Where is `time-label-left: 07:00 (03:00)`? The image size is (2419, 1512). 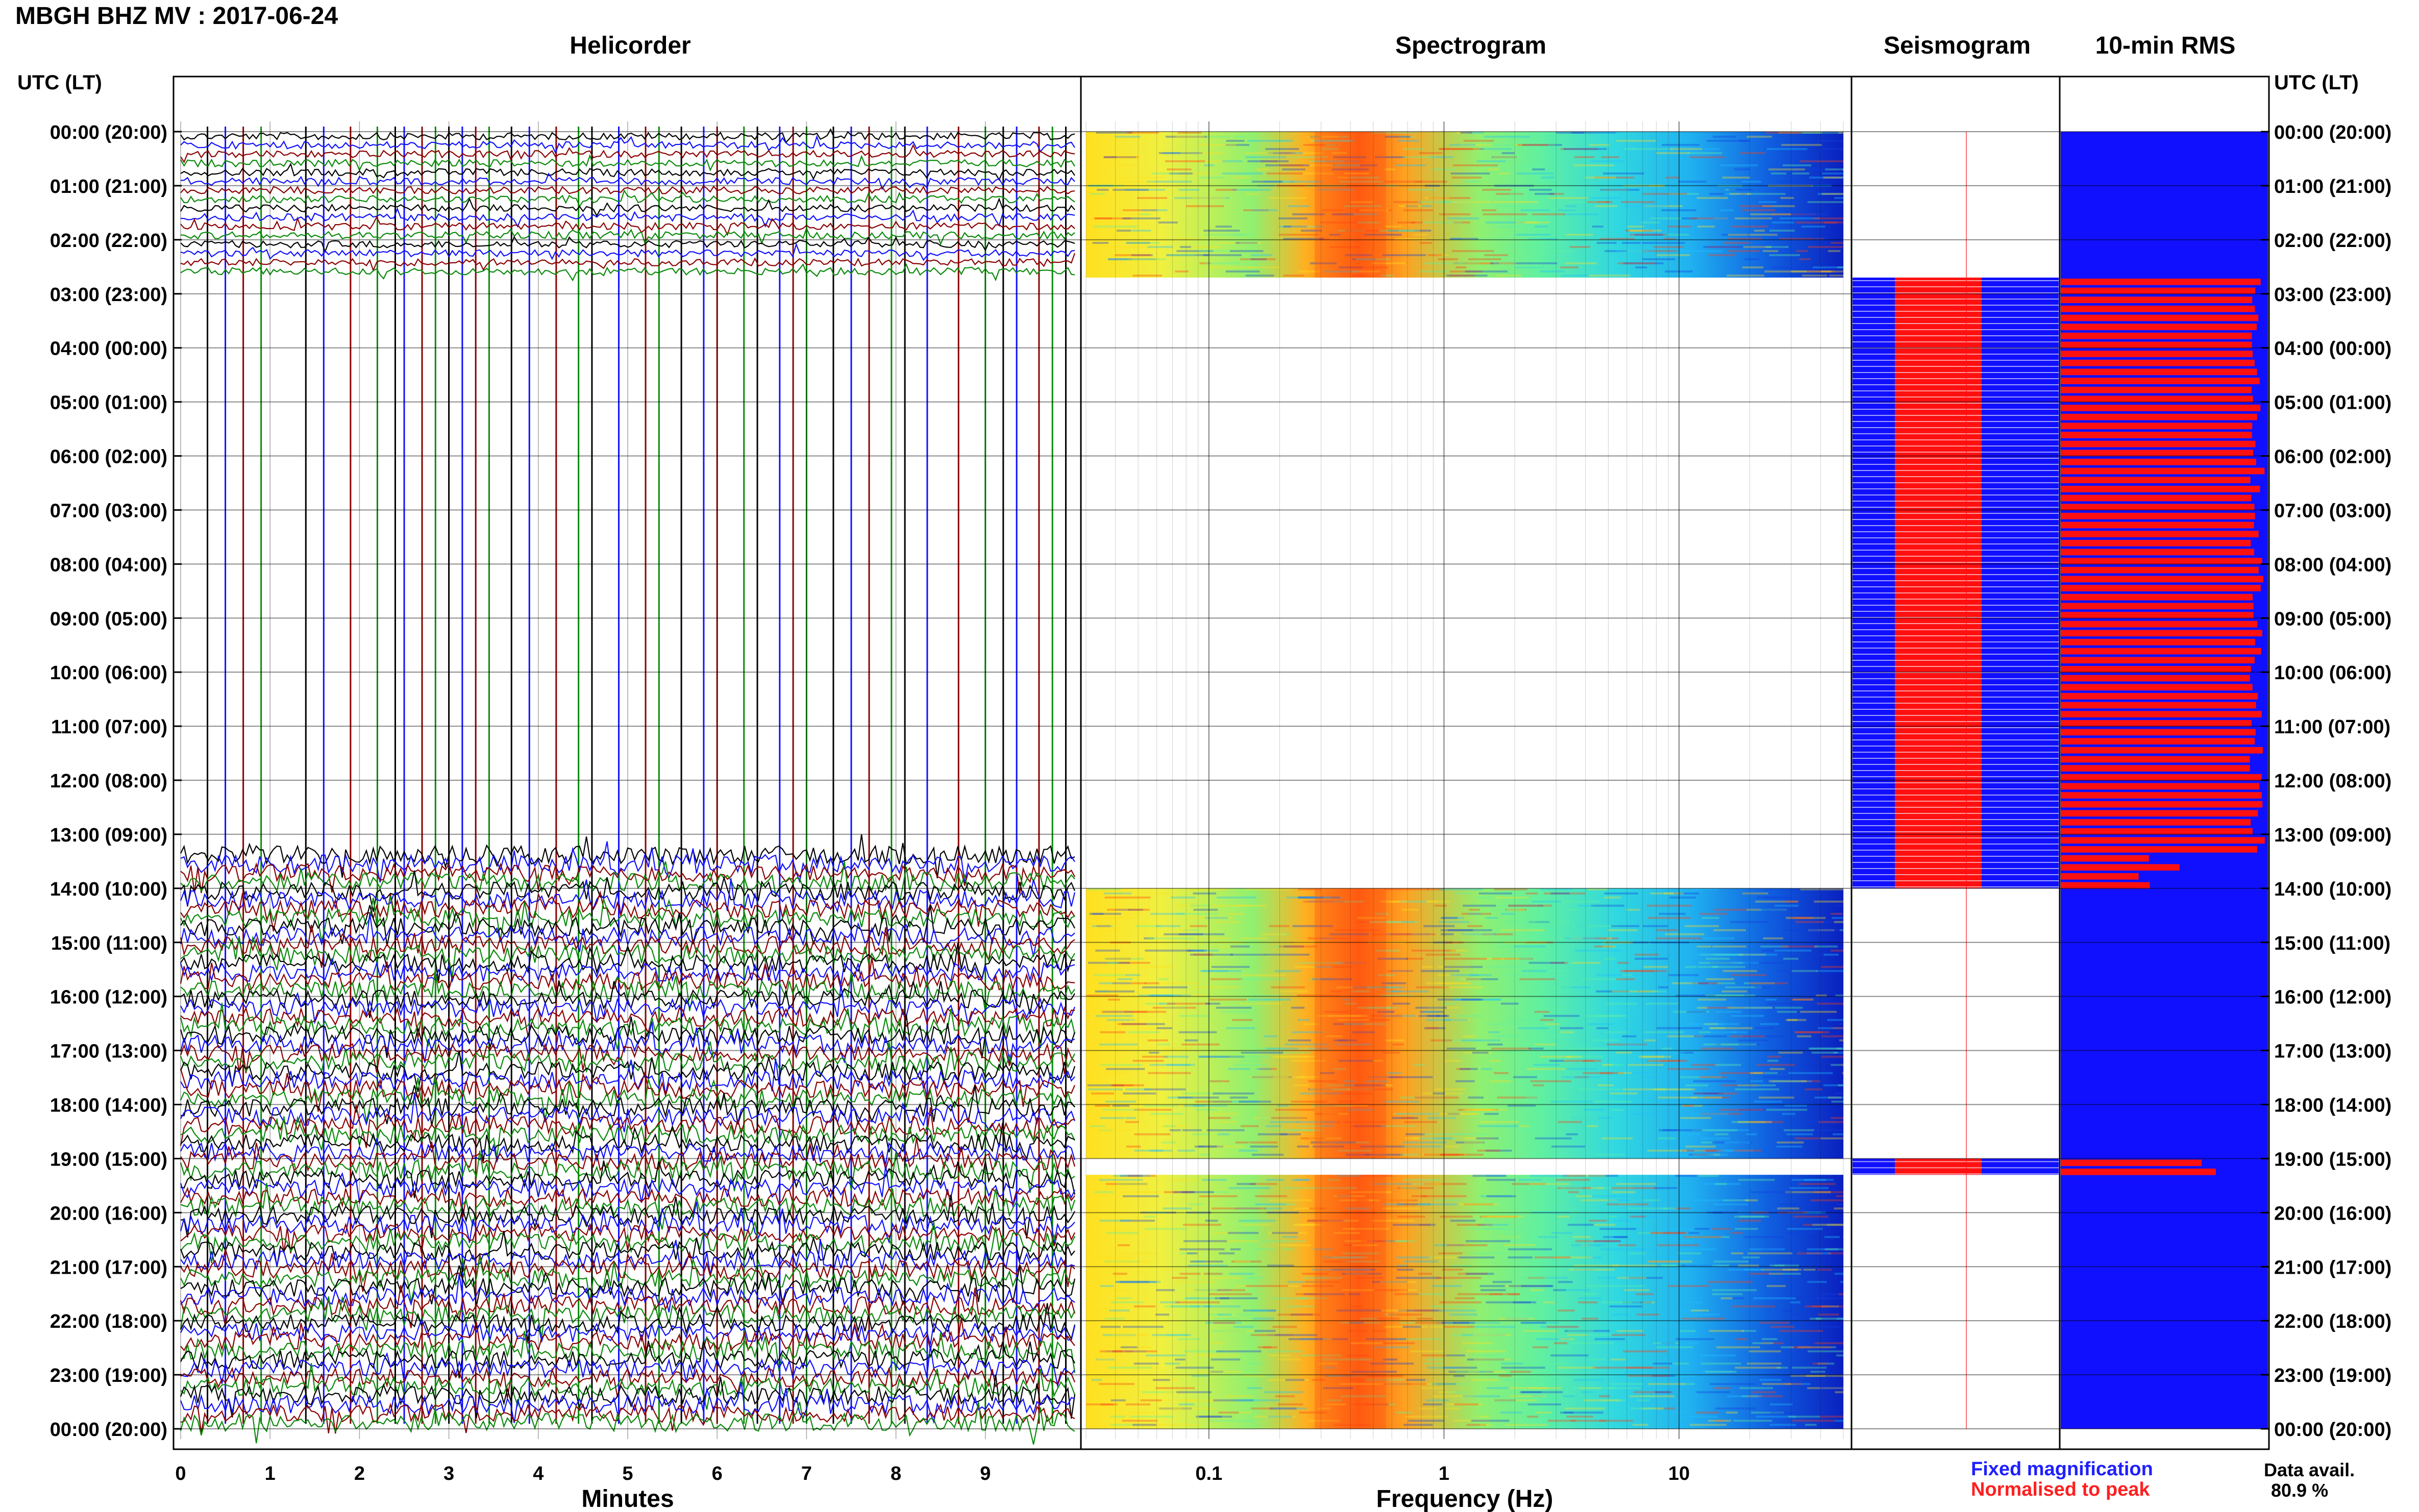 time-label-left: 07:00 (03:00) is located at coordinates (108, 511).